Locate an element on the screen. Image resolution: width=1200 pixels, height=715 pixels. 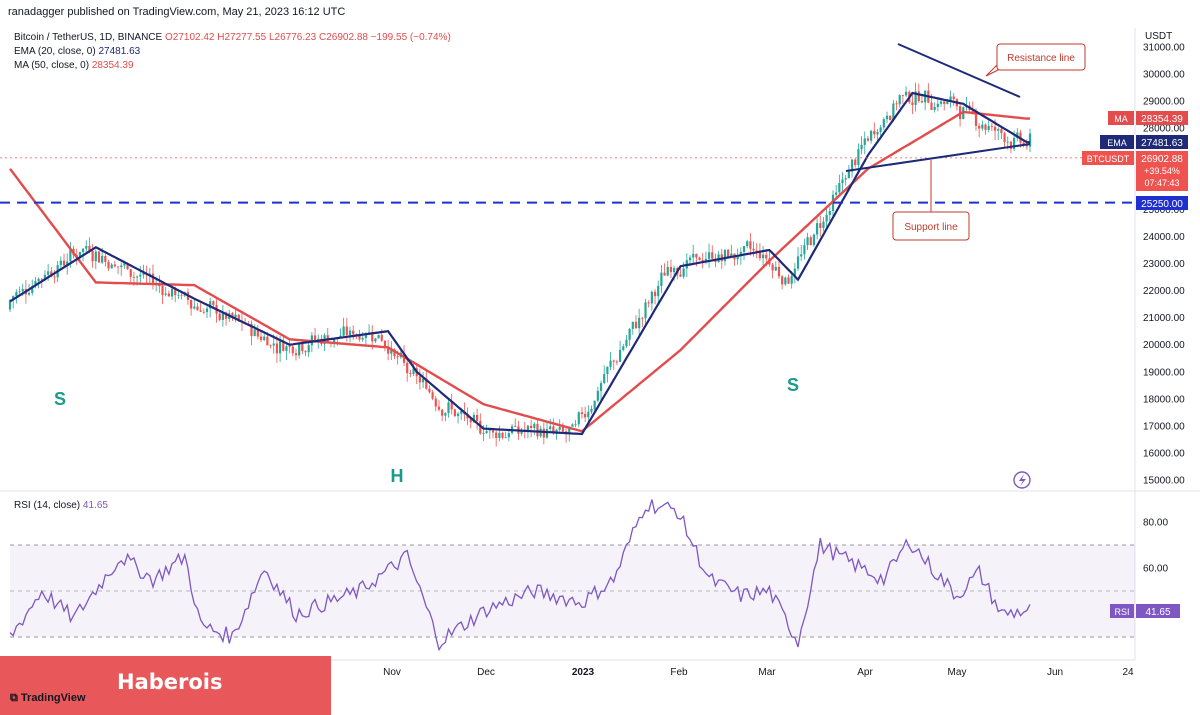
ema-price-tag: EMA 27481.63 is located at coordinates (1144, 142).